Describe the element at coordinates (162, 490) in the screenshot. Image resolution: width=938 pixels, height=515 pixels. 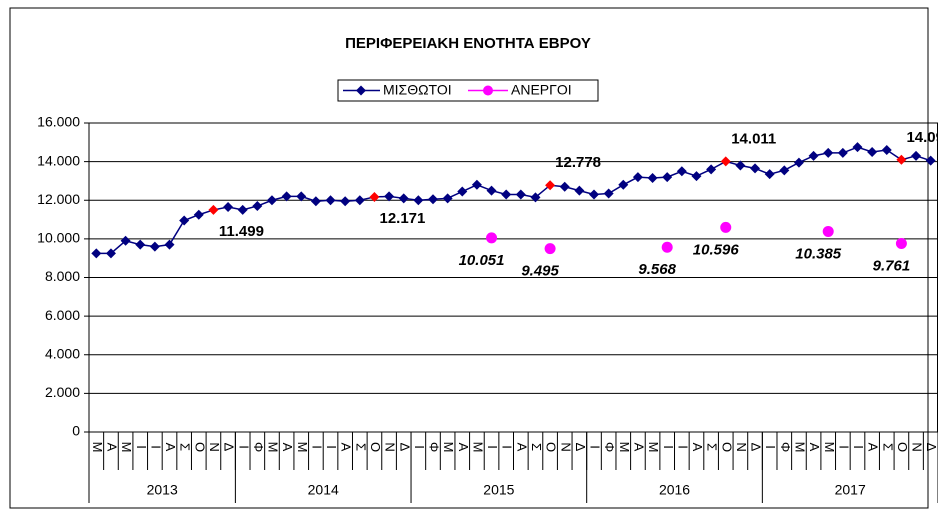
I see `x-group-label: 2013` at that location.